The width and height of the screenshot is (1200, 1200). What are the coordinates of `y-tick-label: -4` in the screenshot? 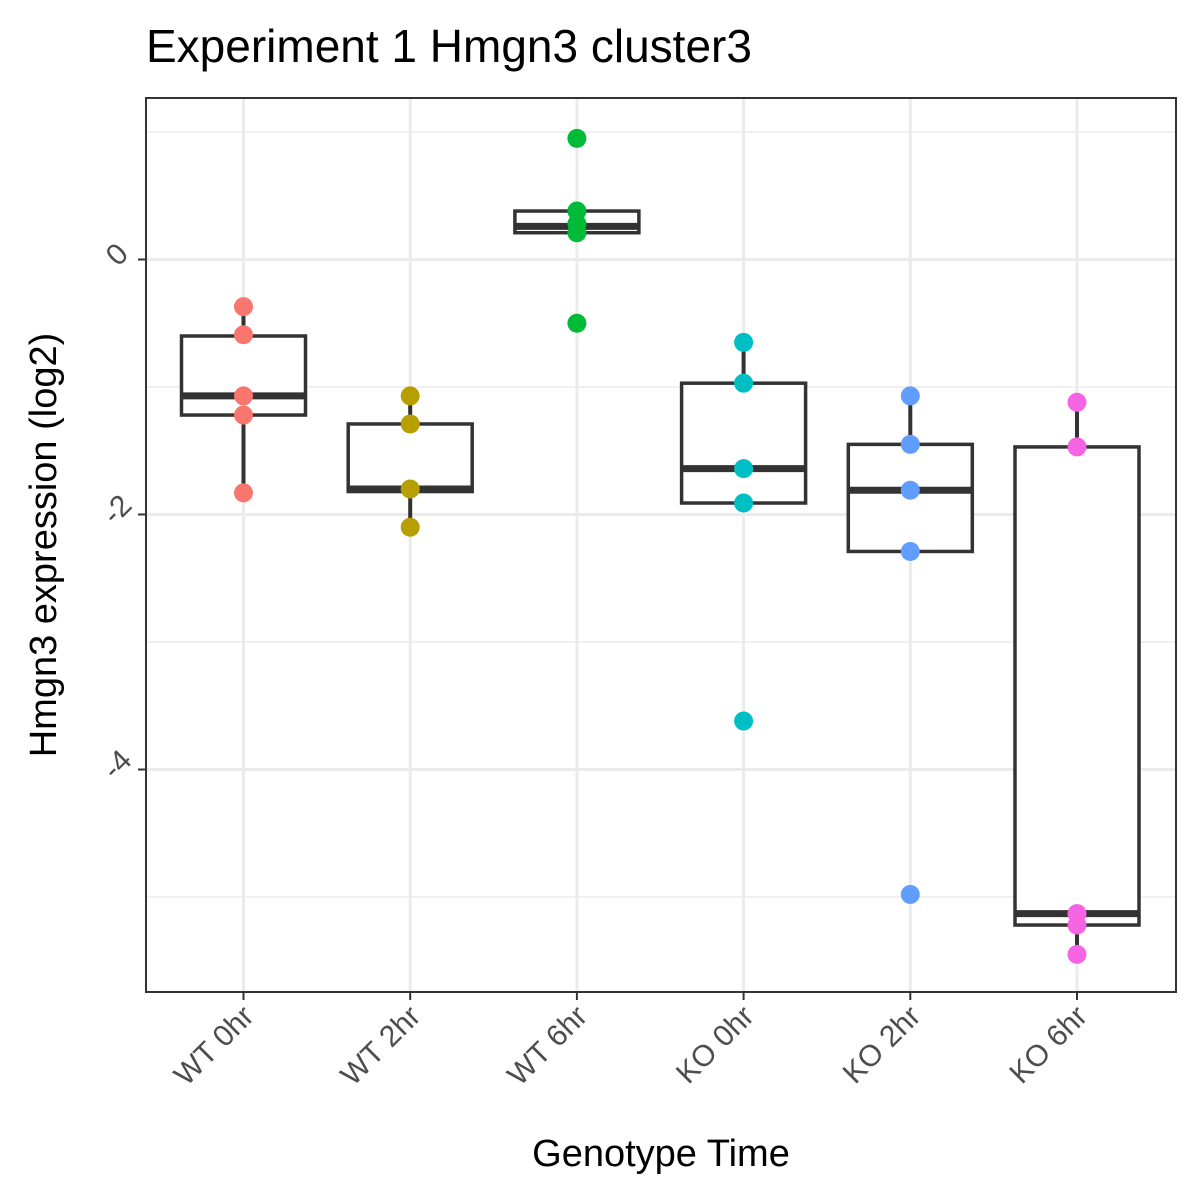 It's located at (117, 765).